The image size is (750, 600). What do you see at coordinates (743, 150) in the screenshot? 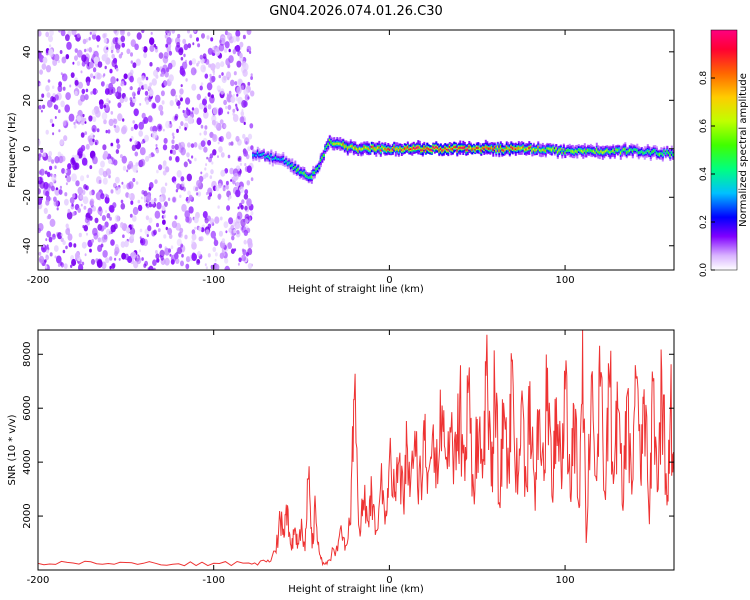
I see `colorbar-label: Normalized spectral amplitude` at bounding box center [743, 150].